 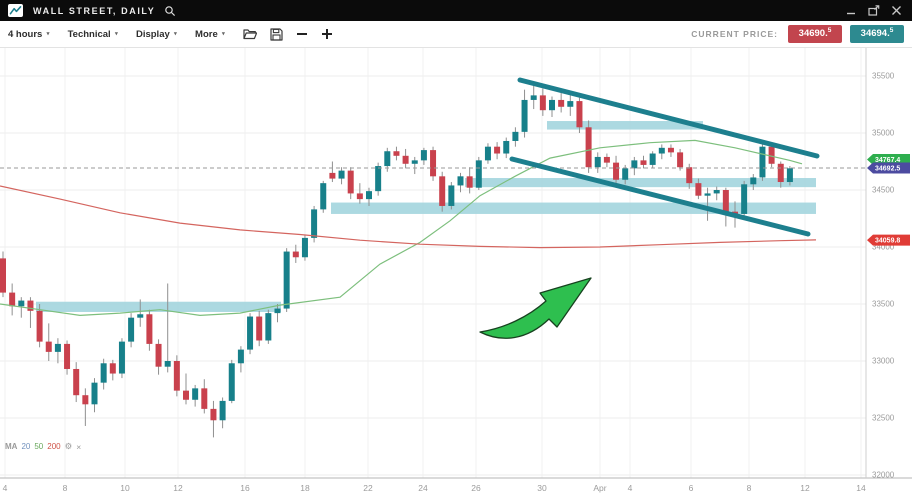 What do you see at coordinates (883, 475) in the screenshot?
I see `y-tick-label: 32000` at bounding box center [883, 475].